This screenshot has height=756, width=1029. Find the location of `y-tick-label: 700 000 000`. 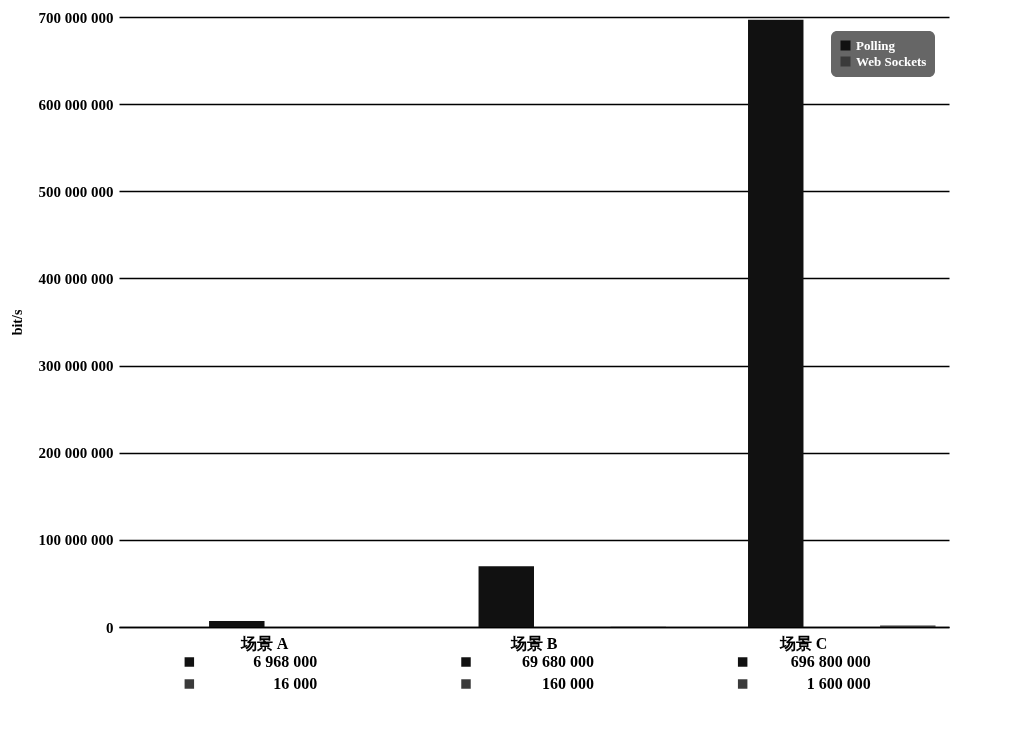

y-tick-label: 700 000 000 is located at coordinates (76, 17).